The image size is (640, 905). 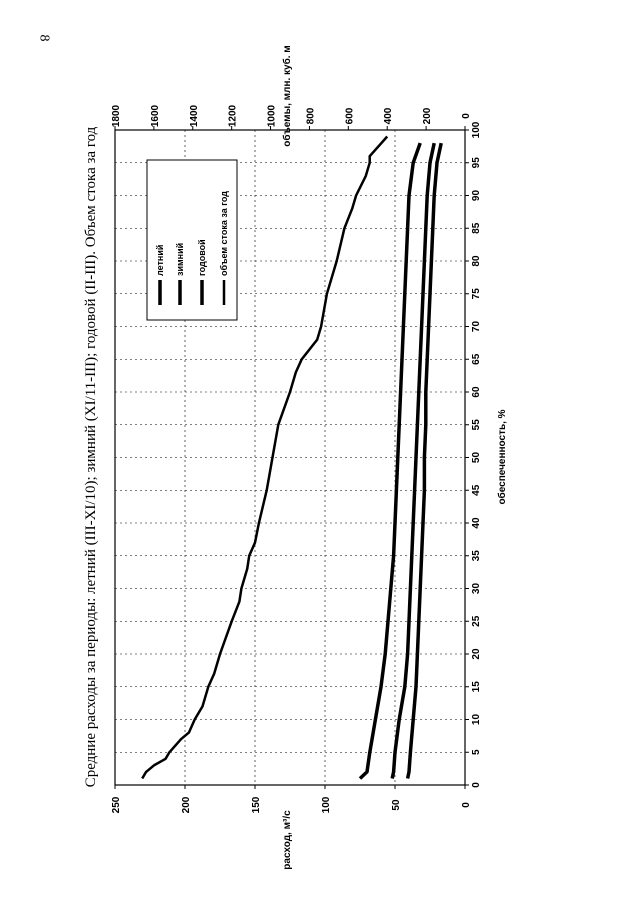 What do you see at coordinates (396, 805) in the screenshot?
I see `y-tick-label: 50` at bounding box center [396, 805].